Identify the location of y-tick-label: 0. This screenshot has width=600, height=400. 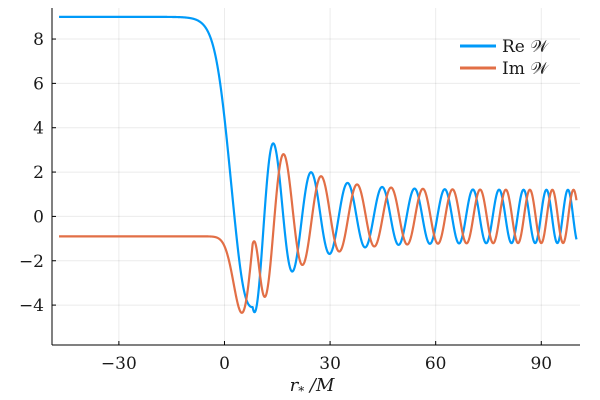
(38, 217).